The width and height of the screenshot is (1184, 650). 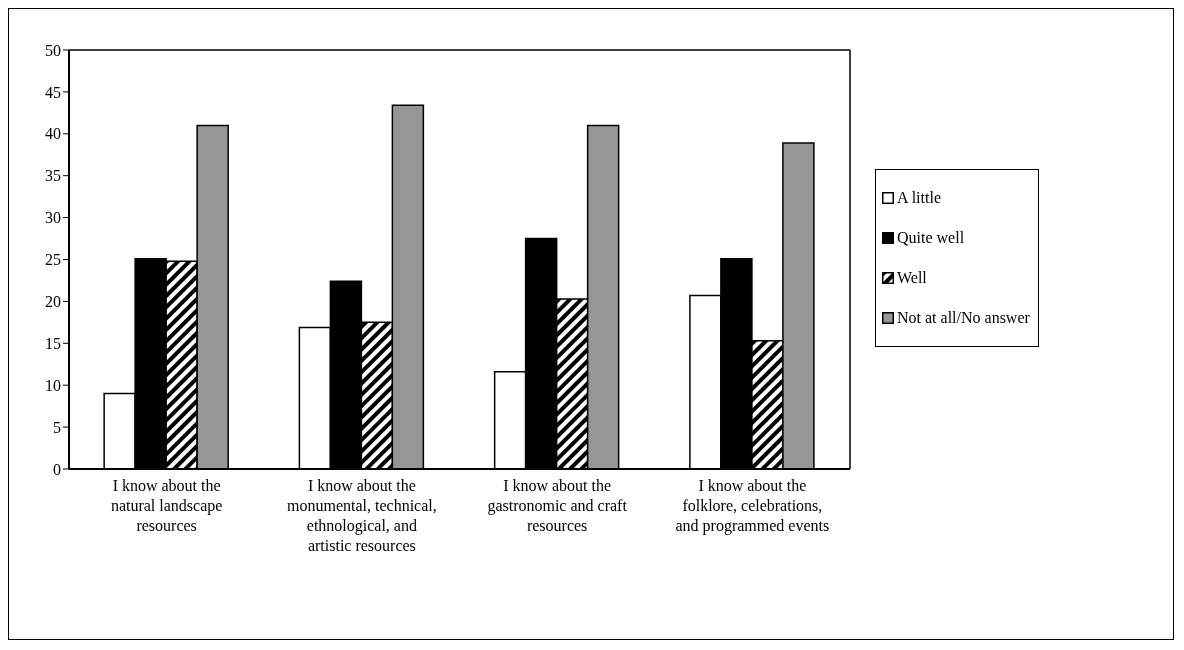 What do you see at coordinates (57, 427) in the screenshot?
I see `y-tick-label: 5` at bounding box center [57, 427].